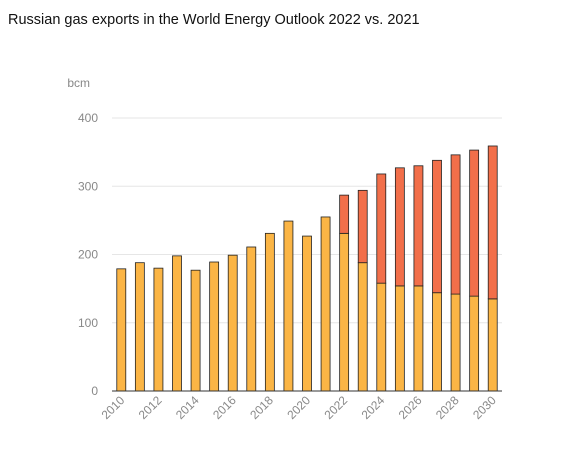 The height and width of the screenshot is (458, 565). What do you see at coordinates (410, 407) in the screenshot?
I see `x-tick-label: 2026` at bounding box center [410, 407].